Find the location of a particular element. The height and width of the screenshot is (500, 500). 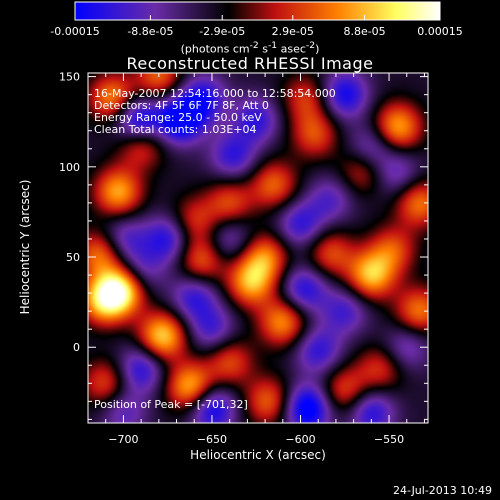

x-axis-label: Heliocentric X (arcsec) is located at coordinates (258, 455).